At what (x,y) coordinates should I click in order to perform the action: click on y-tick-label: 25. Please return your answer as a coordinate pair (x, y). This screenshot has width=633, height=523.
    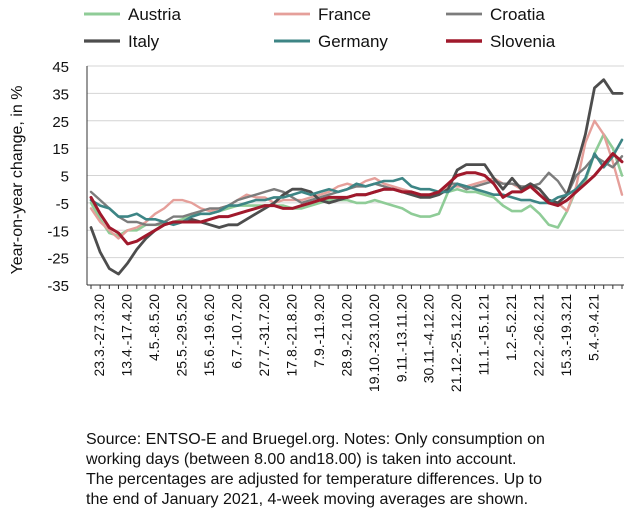
    Looking at the image, I should click on (60, 122).